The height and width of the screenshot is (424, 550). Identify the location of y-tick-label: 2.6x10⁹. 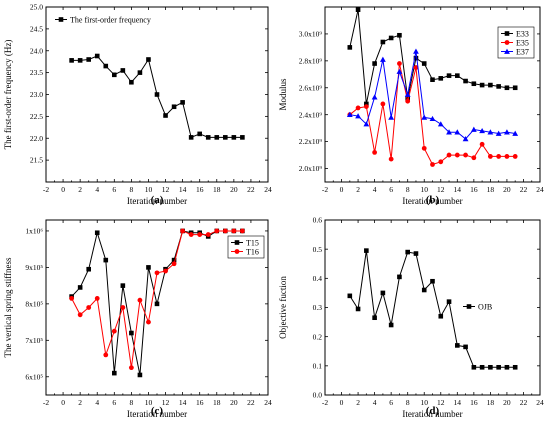
(311, 87).